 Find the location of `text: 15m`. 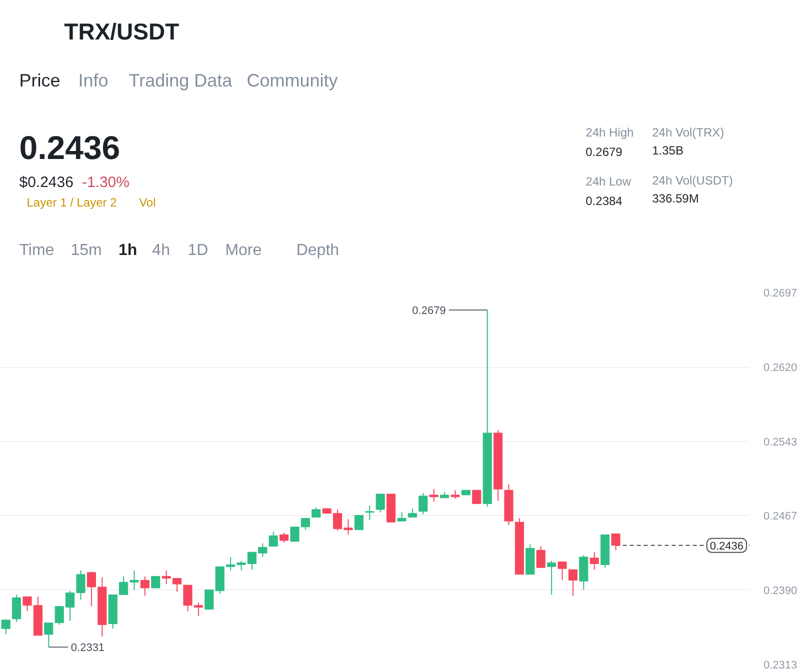

text: 15m is located at coordinates (86, 250).